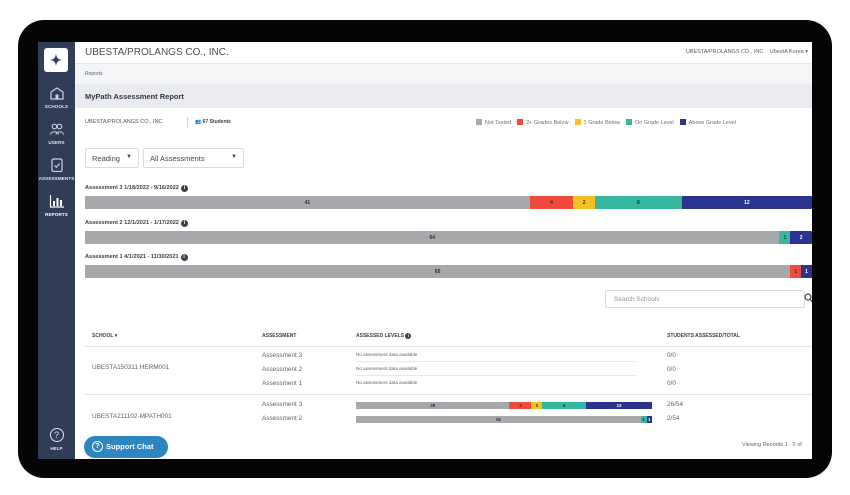  What do you see at coordinates (116, 336) in the screenshot?
I see `sort-icon: ▾` at bounding box center [116, 336].